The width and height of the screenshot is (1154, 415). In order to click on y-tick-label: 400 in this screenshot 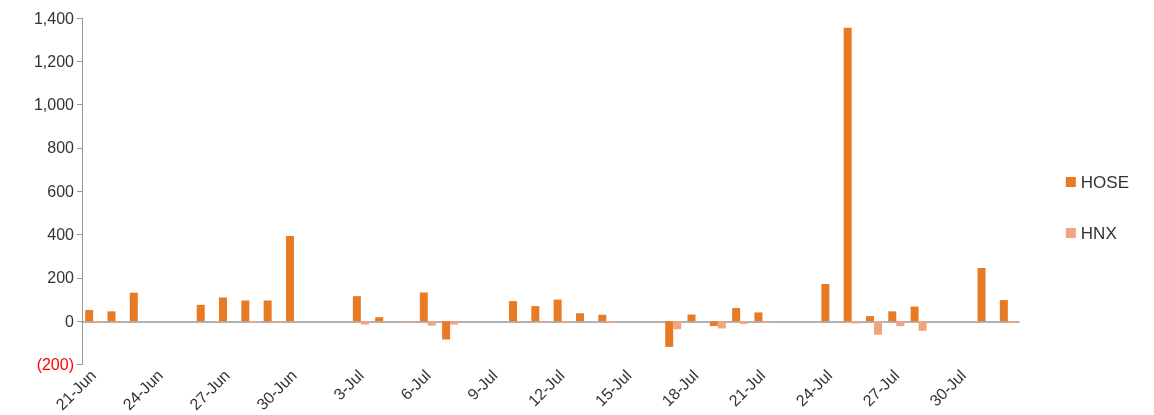, I will do `click(61, 235)`.